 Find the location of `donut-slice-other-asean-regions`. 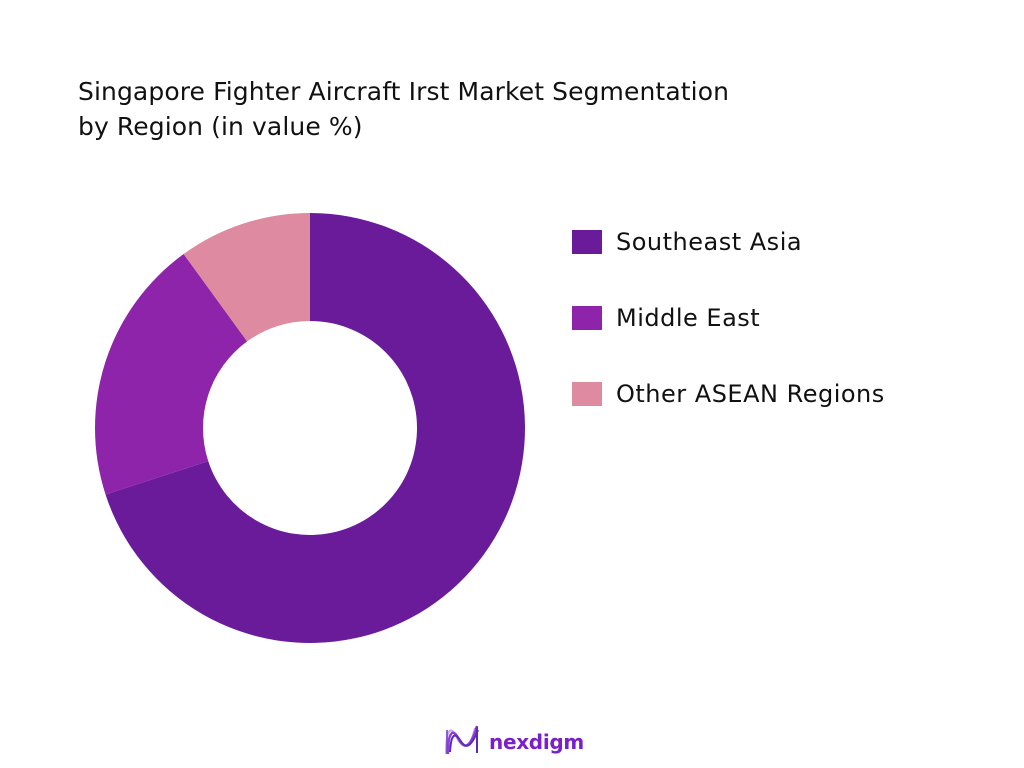

donut-slice-other-asean-regions is located at coordinates (246, 277).